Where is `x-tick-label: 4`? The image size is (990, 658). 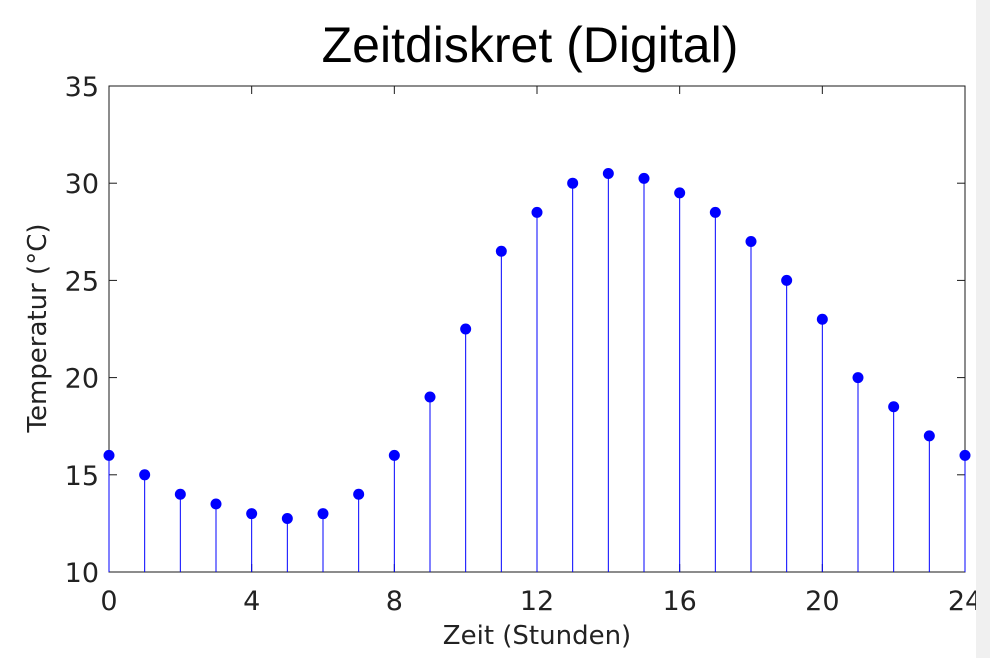 x-tick-label: 4 is located at coordinates (251, 601).